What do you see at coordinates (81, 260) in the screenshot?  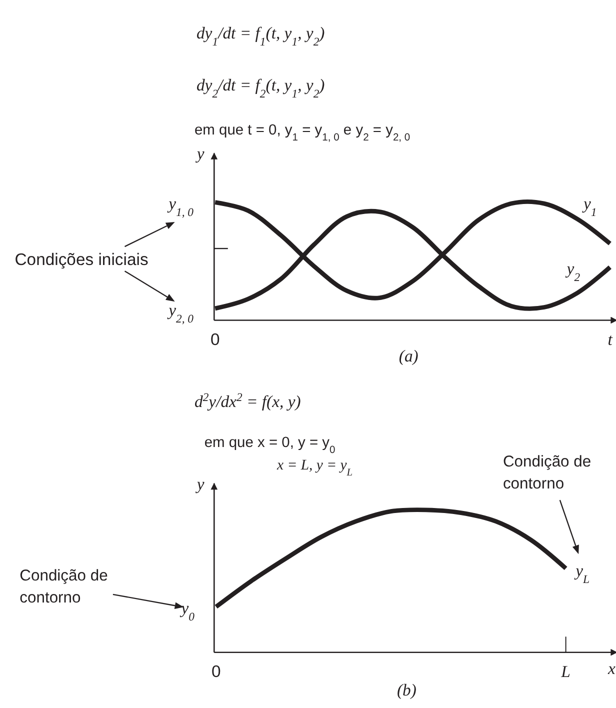 I see `text: Condições iniciais` at bounding box center [81, 260].